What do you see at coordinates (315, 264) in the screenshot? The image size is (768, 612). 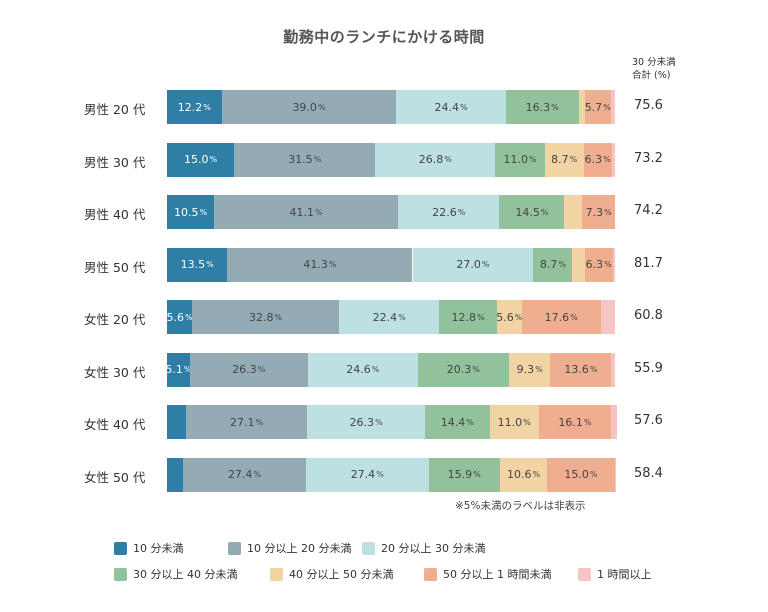 I see `data-label: 41.3` at bounding box center [315, 264].